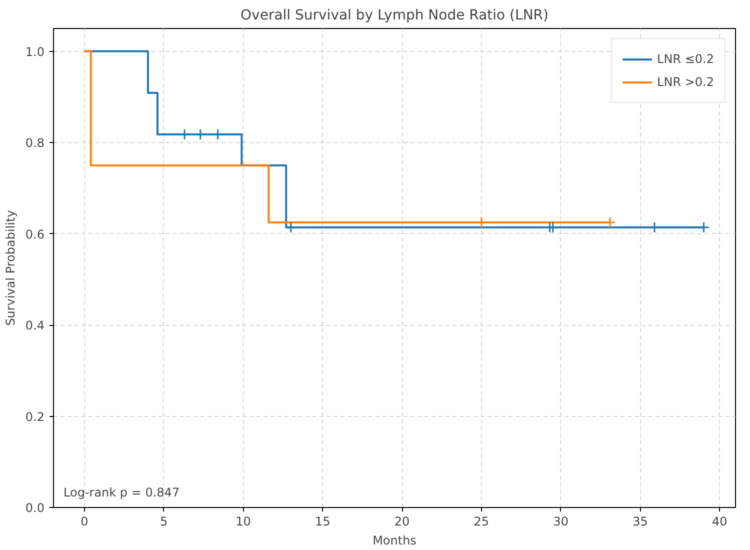 Image resolution: width=750 pixels, height=550 pixels. What do you see at coordinates (402, 521) in the screenshot?
I see `x-tick-label: 20` at bounding box center [402, 521].